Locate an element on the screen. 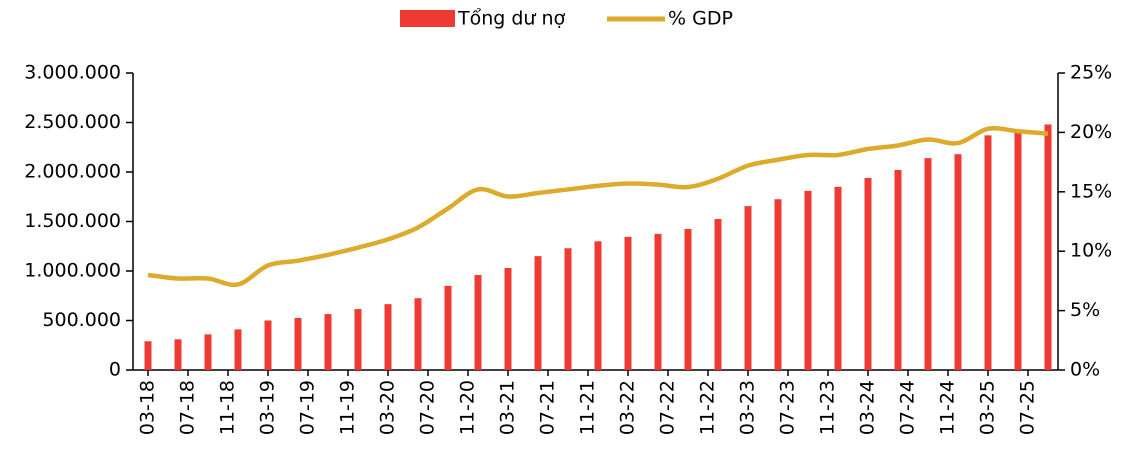 The width and height of the screenshot is (1132, 453). y2-tick-label: 15% is located at coordinates (1091, 191).